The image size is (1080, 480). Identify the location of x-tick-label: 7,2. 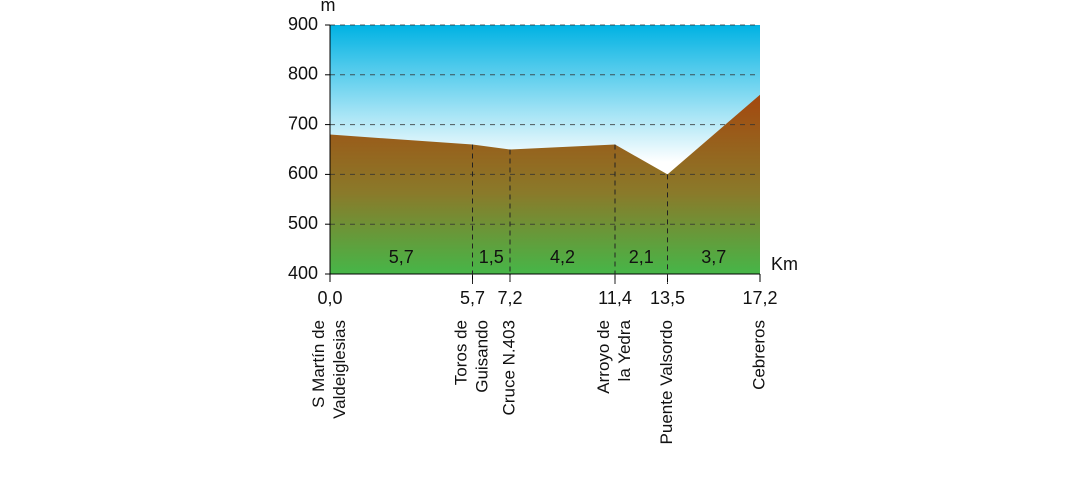
(509, 298).